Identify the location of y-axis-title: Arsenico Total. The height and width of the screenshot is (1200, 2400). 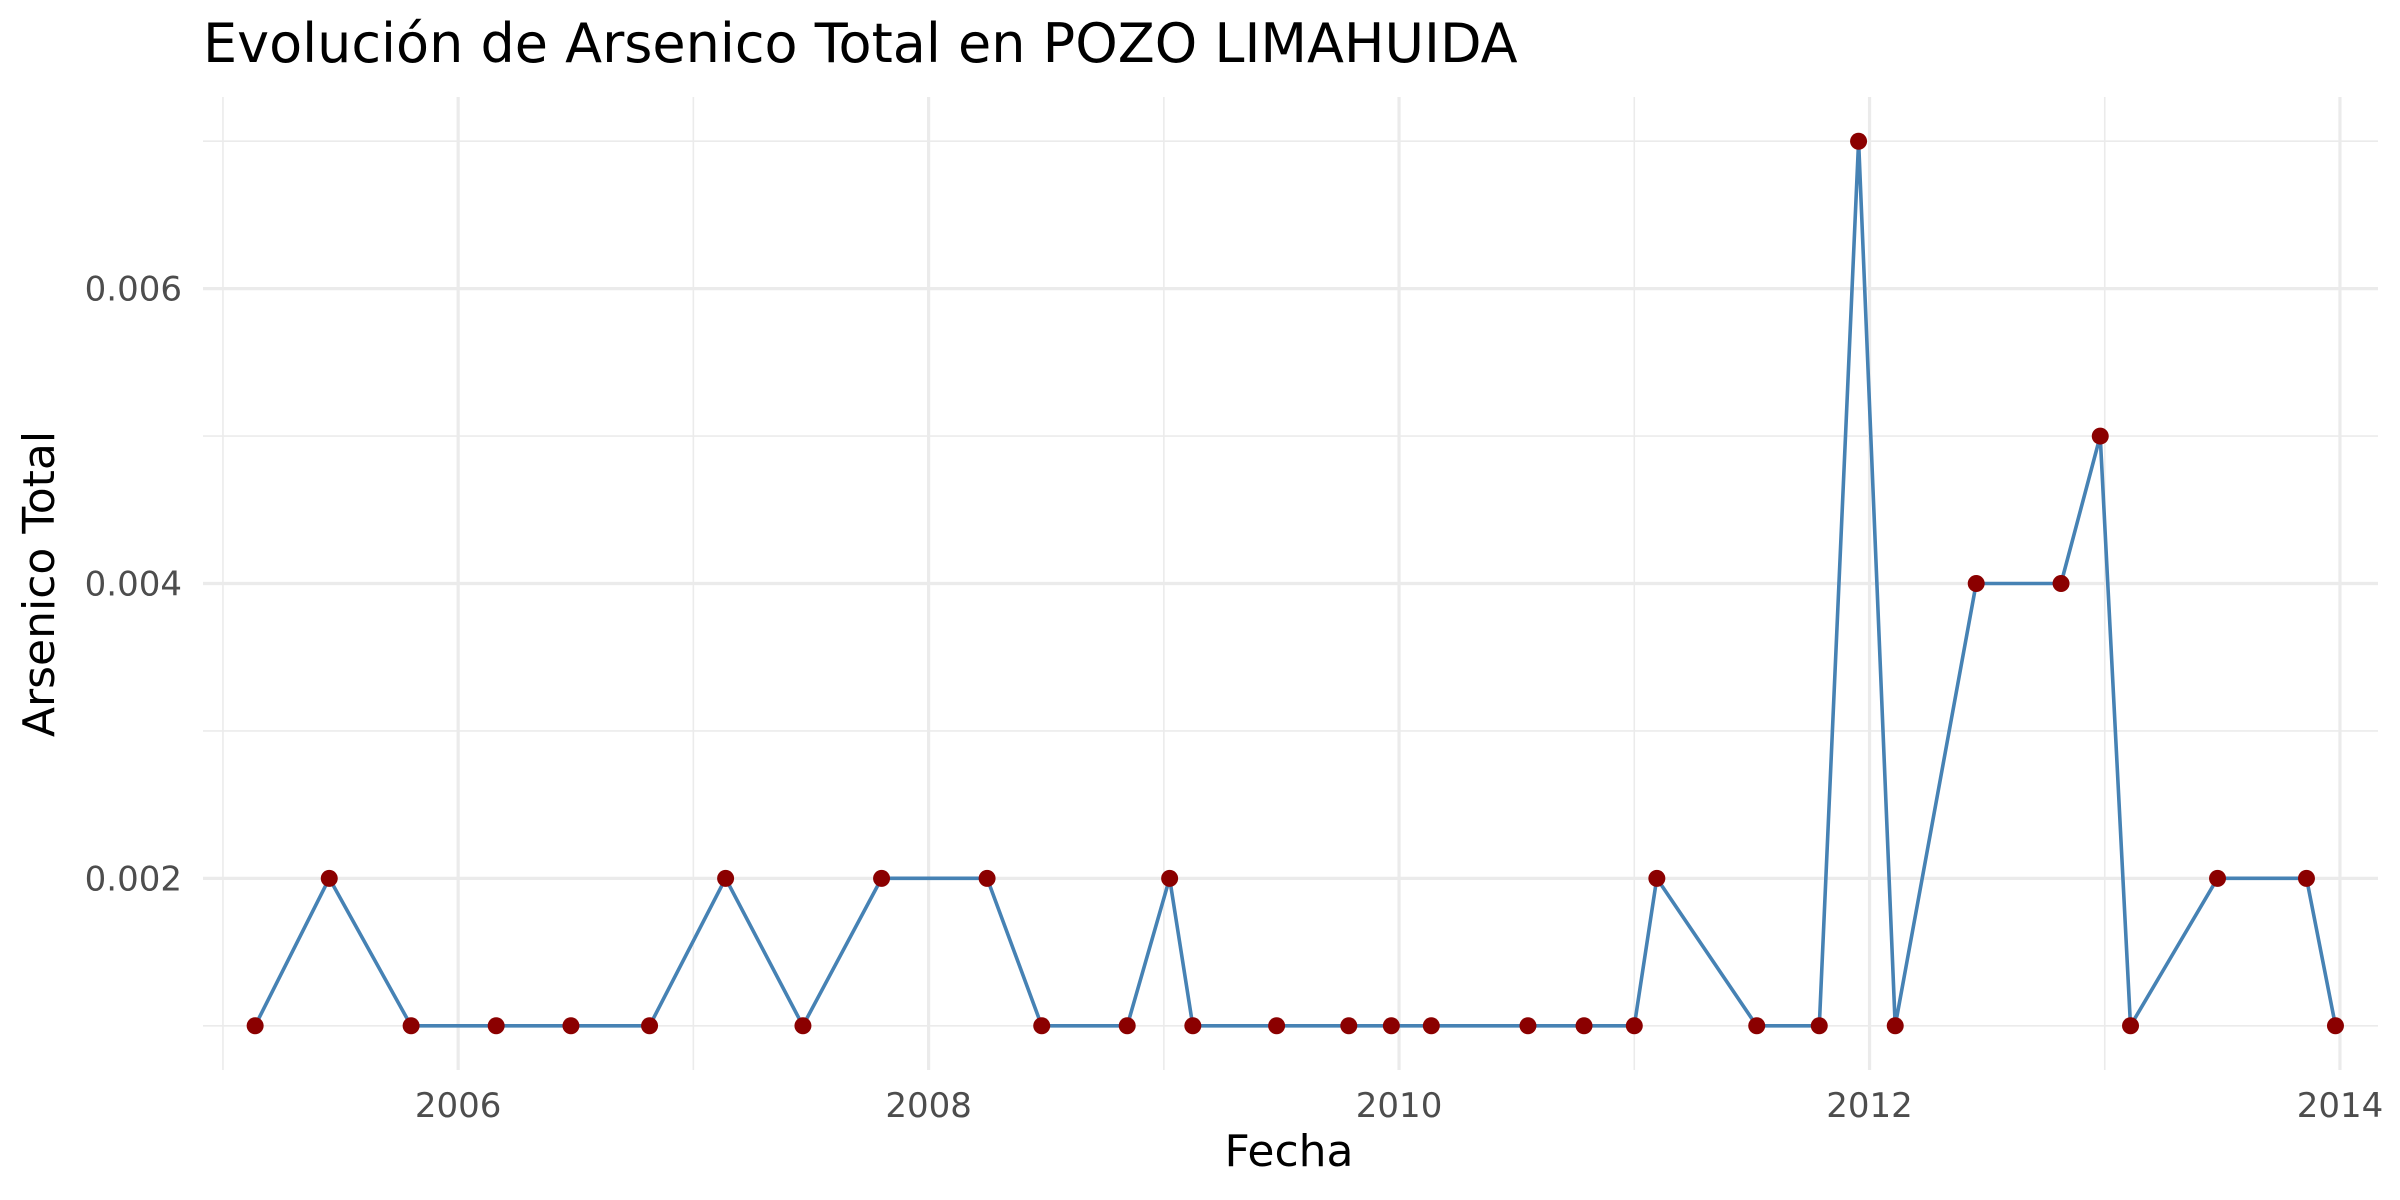
(39, 584).